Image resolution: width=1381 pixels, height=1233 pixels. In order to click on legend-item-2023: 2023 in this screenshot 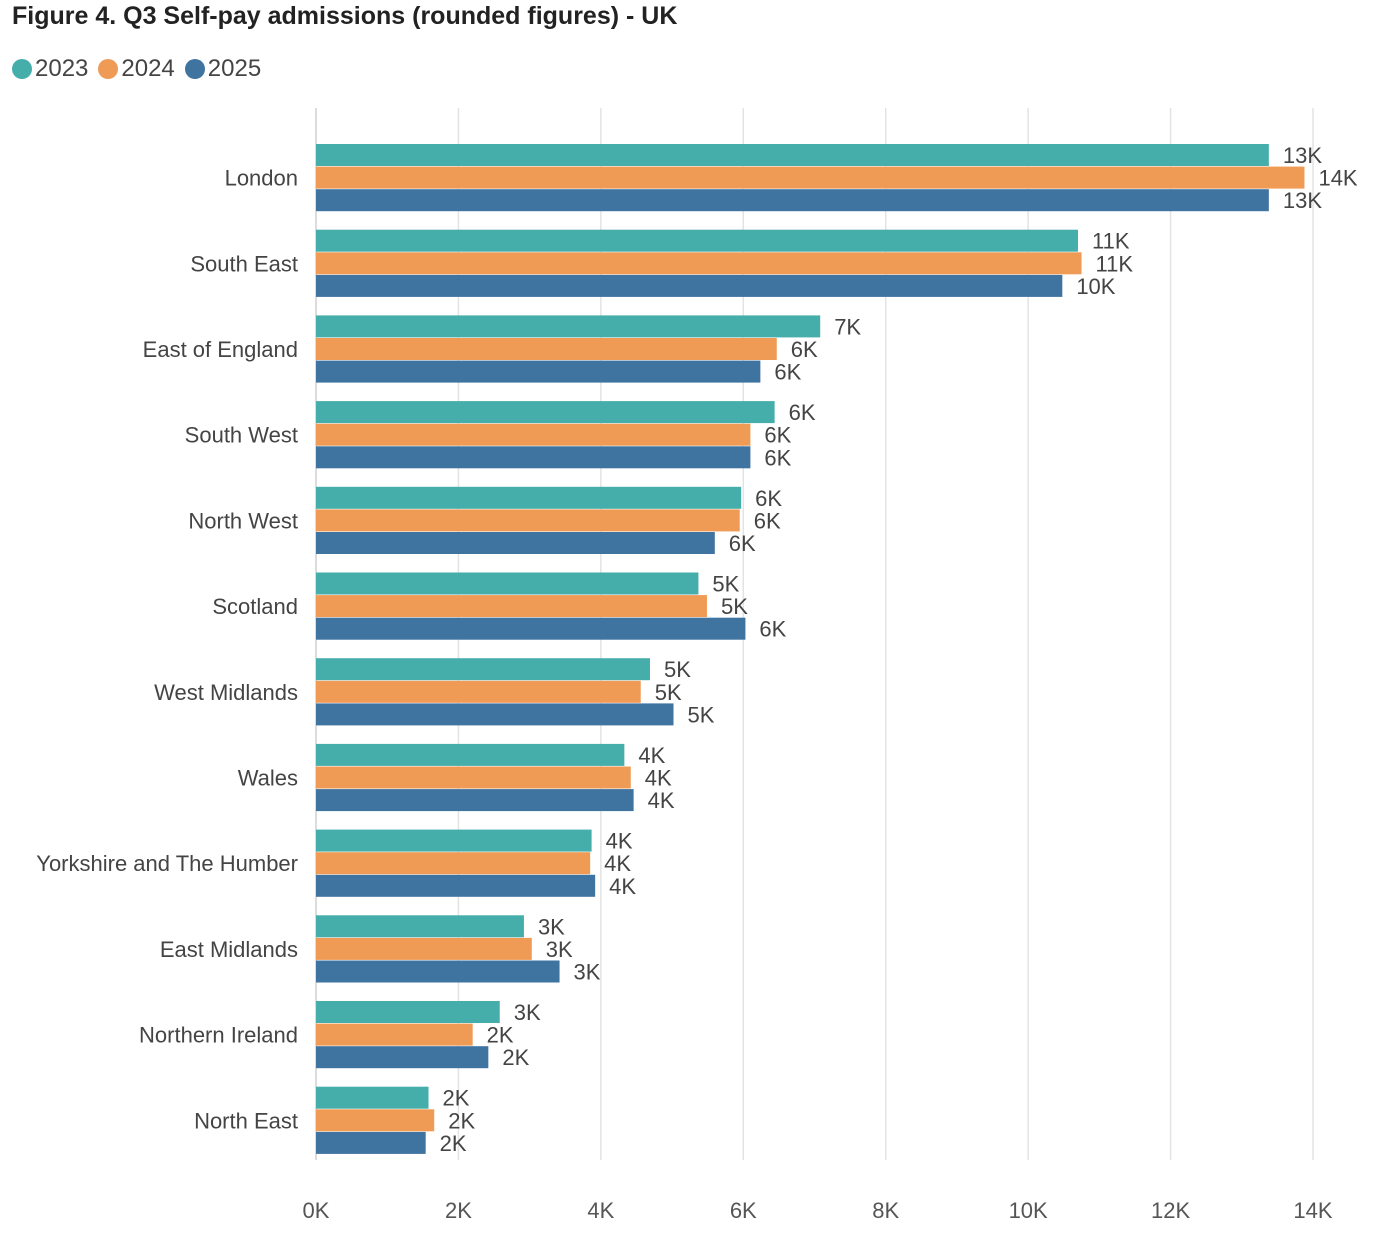, I will do `click(50, 69)`.